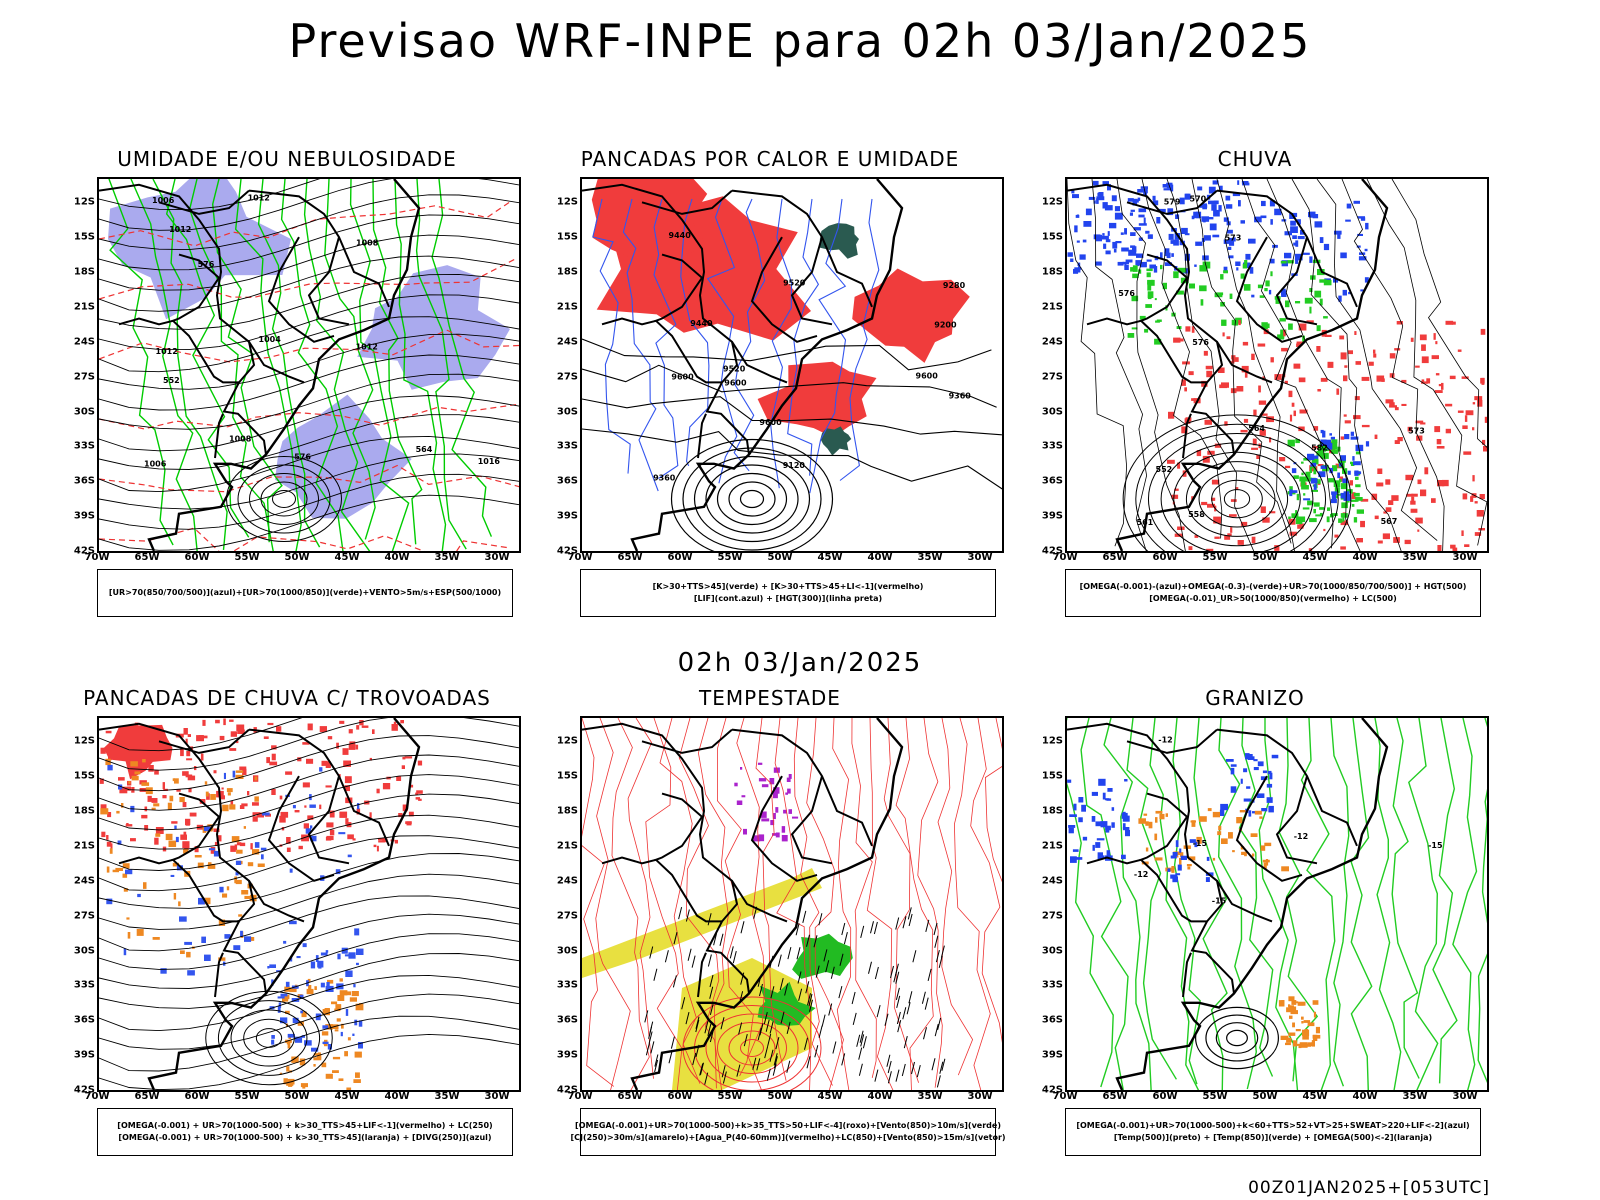  Describe the element at coordinates (630, 1096) in the screenshot. I see `longitude-tick-label: 65W` at that location.